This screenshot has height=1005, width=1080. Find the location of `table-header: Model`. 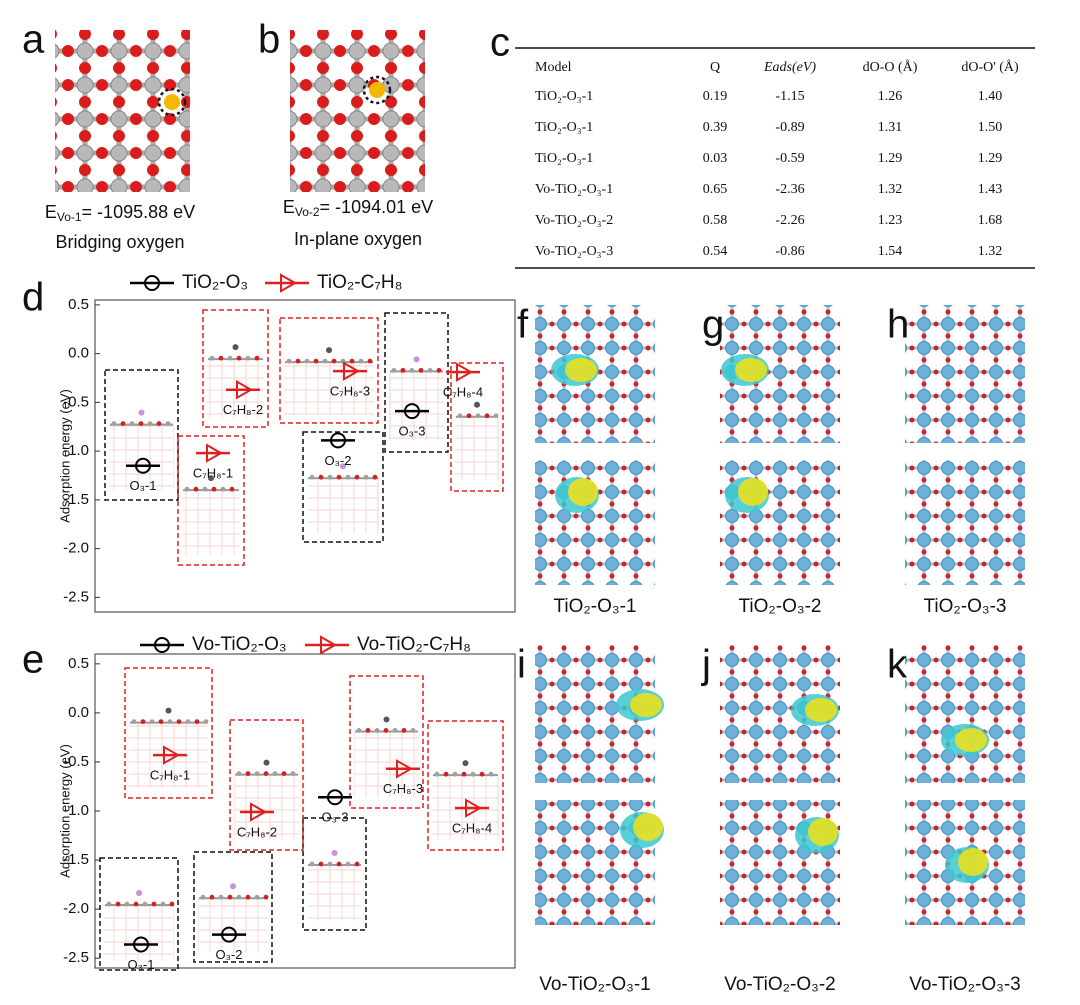

table-header: Model is located at coordinates (553, 67).